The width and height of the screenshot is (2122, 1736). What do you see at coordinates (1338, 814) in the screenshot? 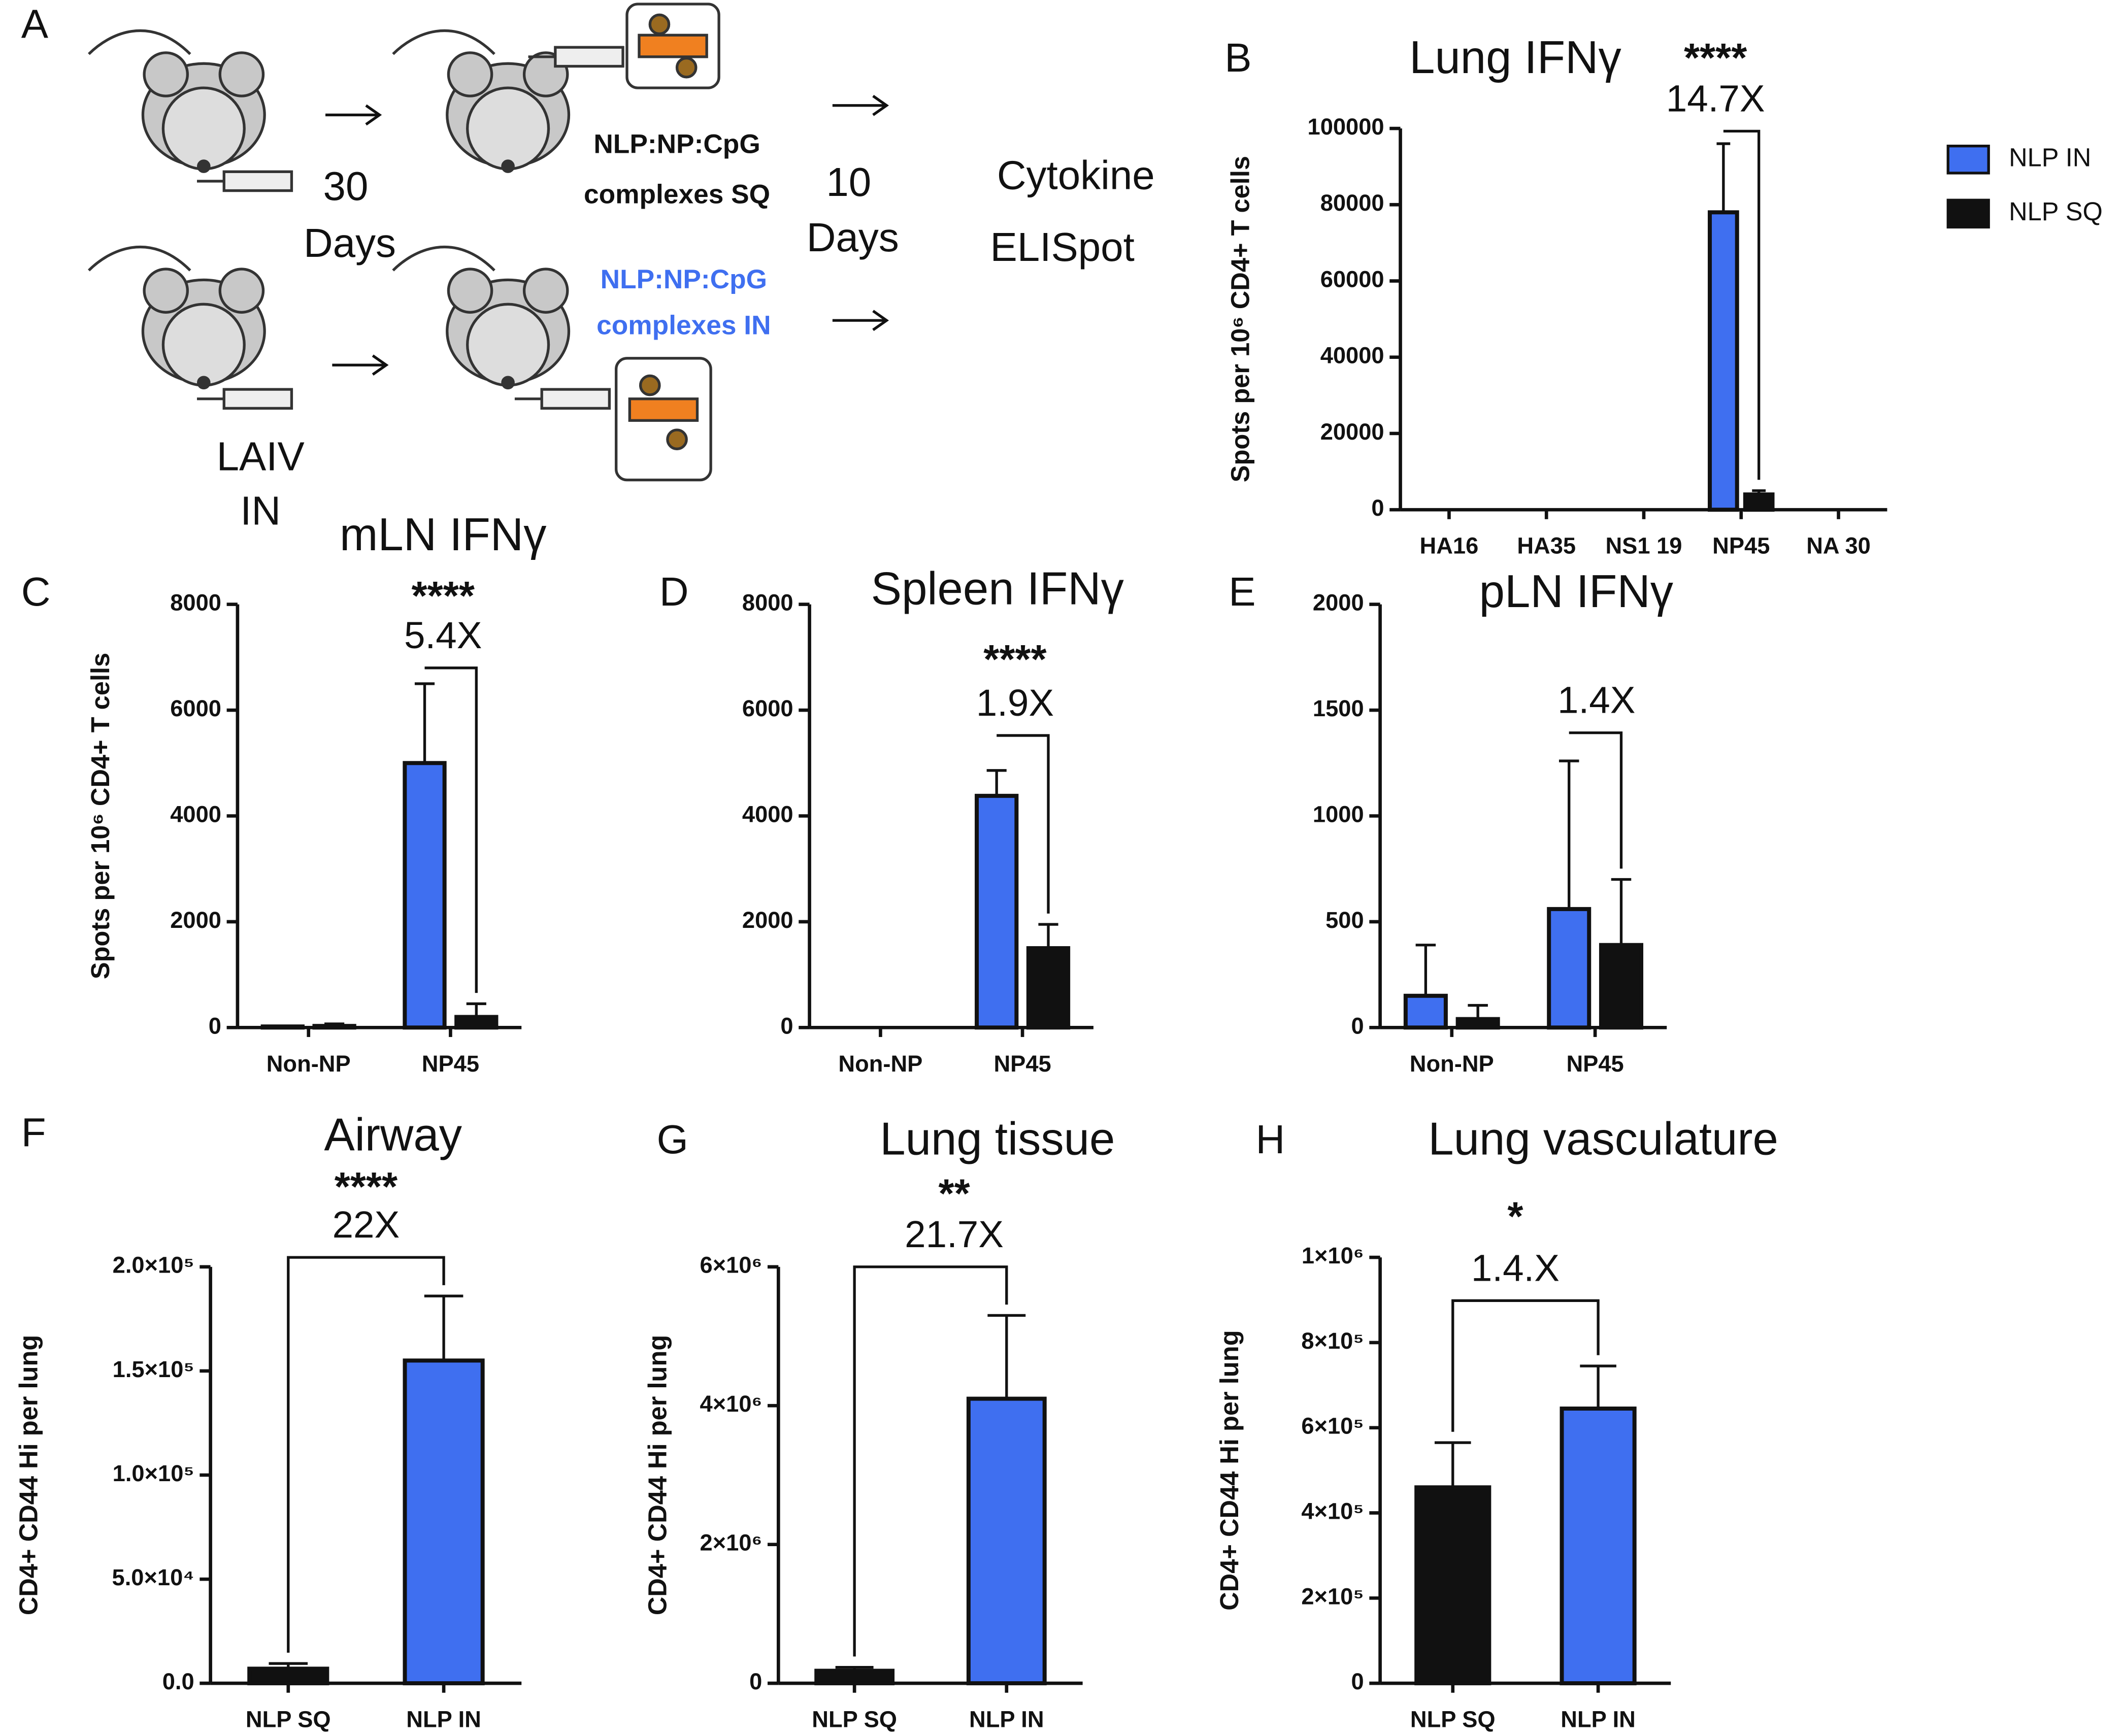
I see `y-tick-label: 1000` at bounding box center [1338, 814].